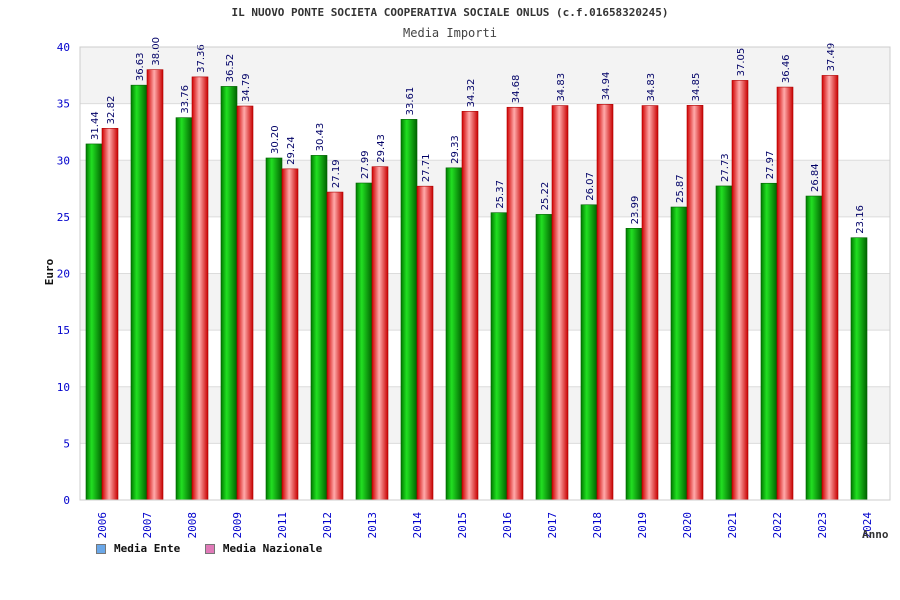  I want to click on y-tick-label: 5, so click(66, 443).